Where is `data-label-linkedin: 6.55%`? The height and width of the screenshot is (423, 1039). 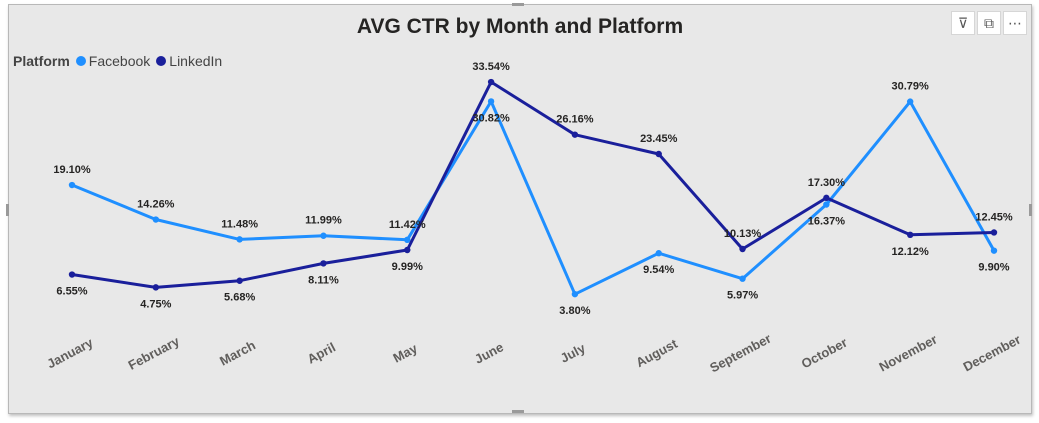 data-label-linkedin: 6.55% is located at coordinates (71, 292).